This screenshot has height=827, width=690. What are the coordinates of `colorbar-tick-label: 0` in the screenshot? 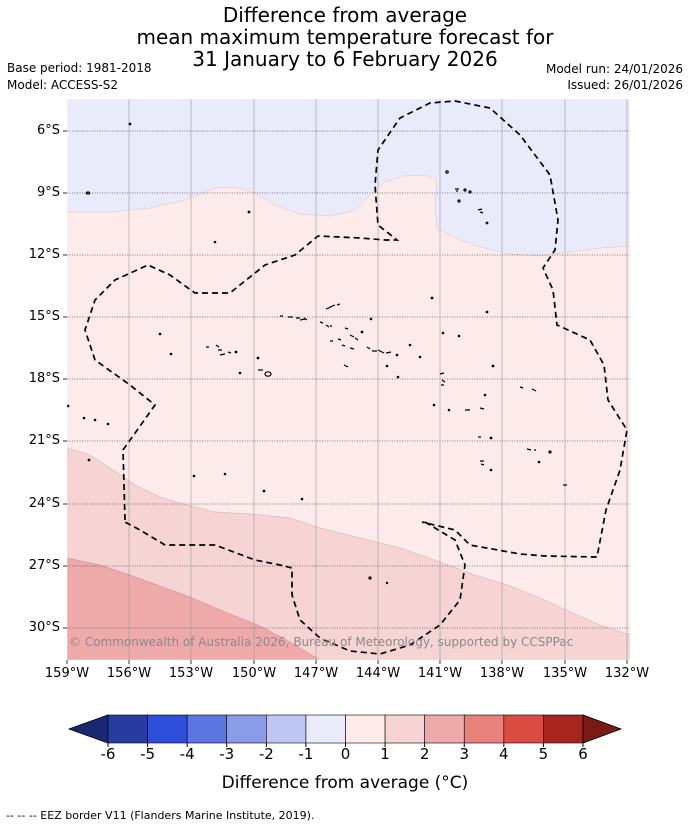 It's located at (345, 754).